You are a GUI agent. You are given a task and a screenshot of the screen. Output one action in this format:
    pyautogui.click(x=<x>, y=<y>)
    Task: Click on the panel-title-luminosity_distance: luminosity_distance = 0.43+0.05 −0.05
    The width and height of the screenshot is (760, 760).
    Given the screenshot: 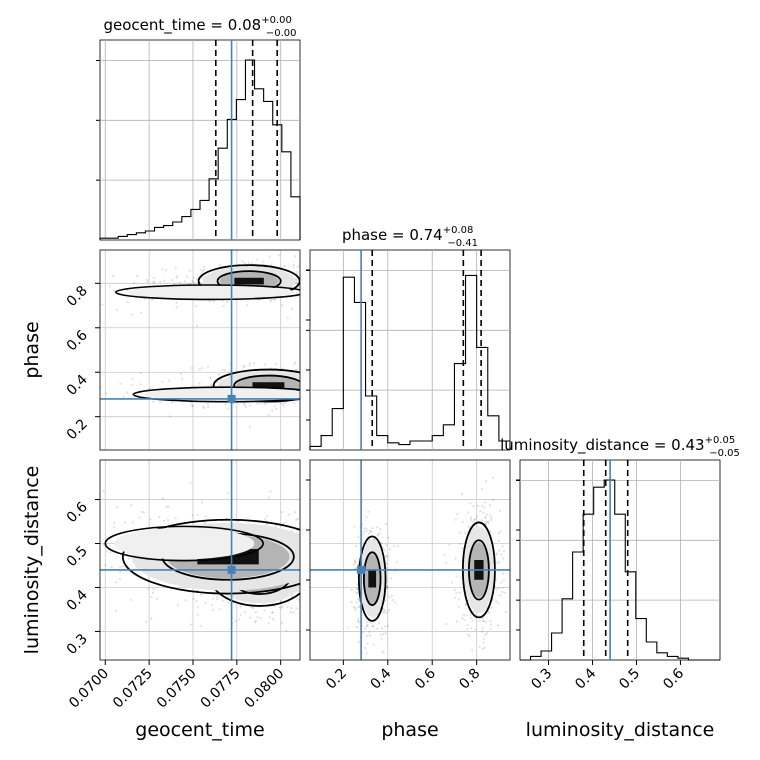 What is the action you would take?
    pyautogui.click(x=620, y=447)
    